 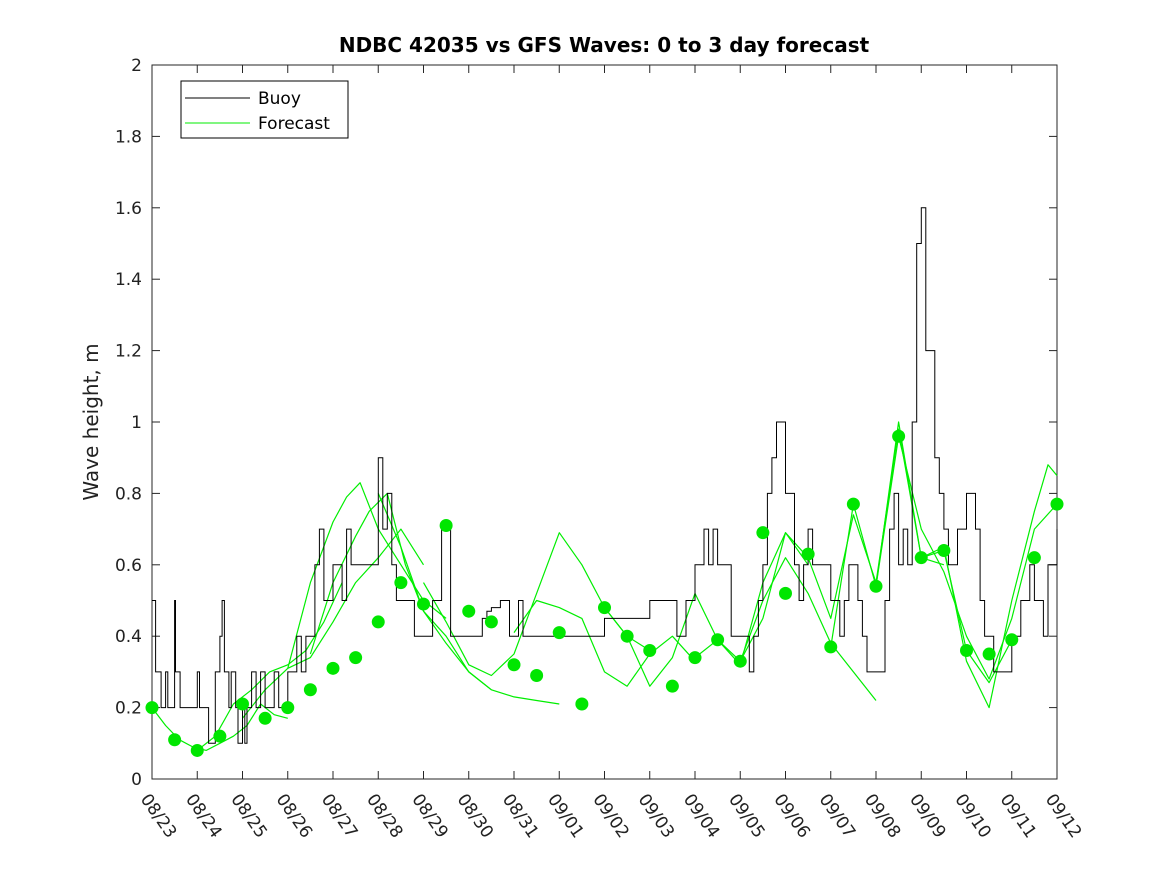 What do you see at coordinates (128, 209) in the screenshot?
I see `y-tick-label: 1.6` at bounding box center [128, 209].